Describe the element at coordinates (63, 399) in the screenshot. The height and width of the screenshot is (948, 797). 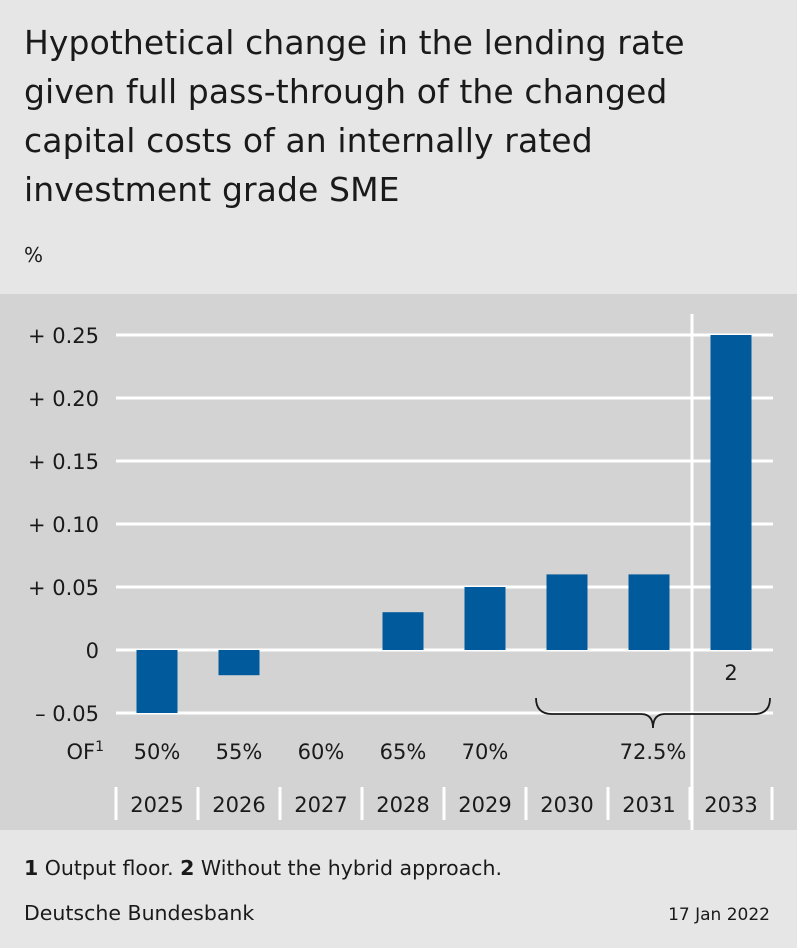
I see `y-tick-label: + 0.20` at that location.